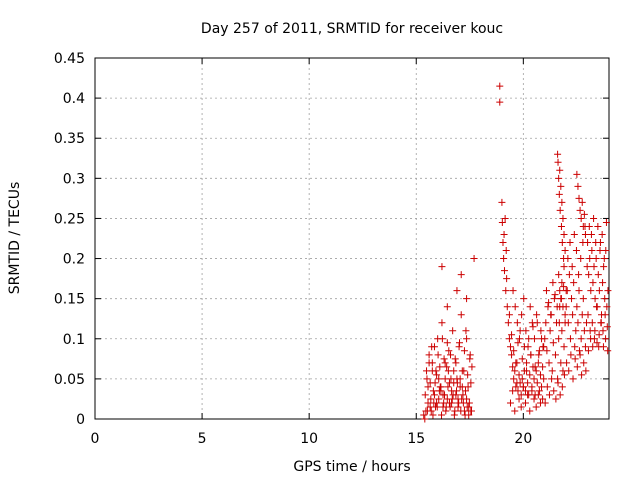 The image size is (640, 480). What do you see at coordinates (69, 300) in the screenshot?
I see `y-tick-label: 0.15` at bounding box center [69, 300].